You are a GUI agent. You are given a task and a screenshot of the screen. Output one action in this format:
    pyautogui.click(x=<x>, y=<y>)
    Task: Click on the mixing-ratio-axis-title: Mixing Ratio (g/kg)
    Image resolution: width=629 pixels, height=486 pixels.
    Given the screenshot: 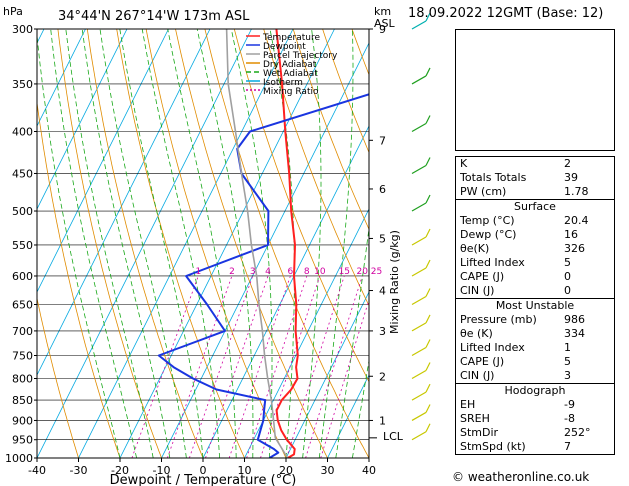 What is the action you would take?
    pyautogui.click(x=394, y=282)
    